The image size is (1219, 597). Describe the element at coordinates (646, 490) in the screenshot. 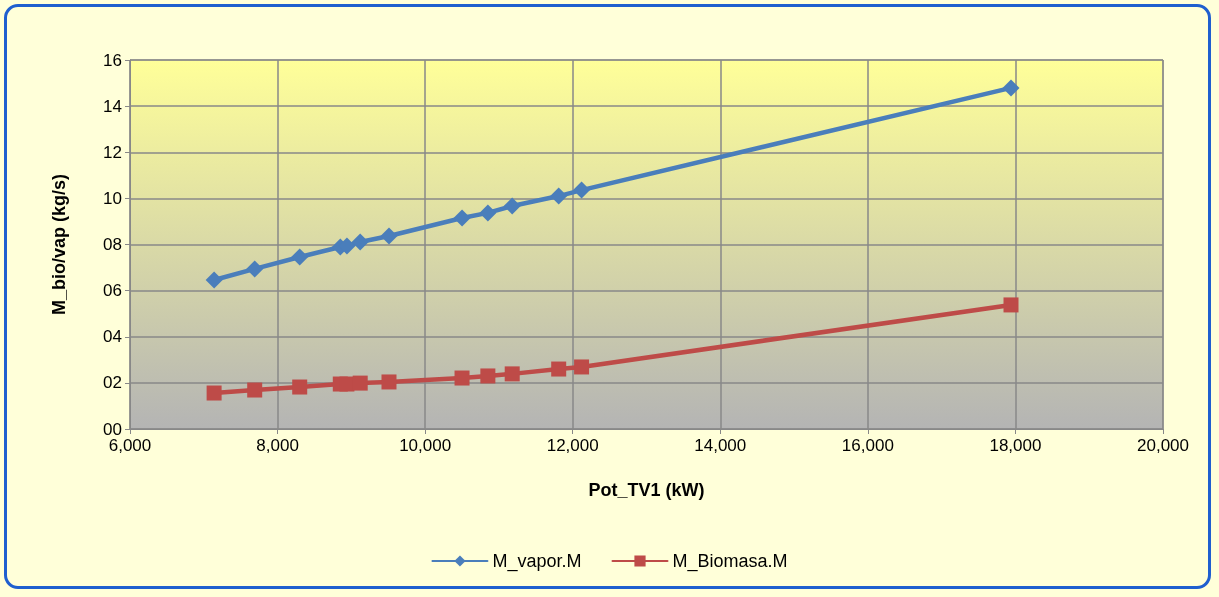

I see `x-axis-title: Pot_TV1 (kW)` at that location.